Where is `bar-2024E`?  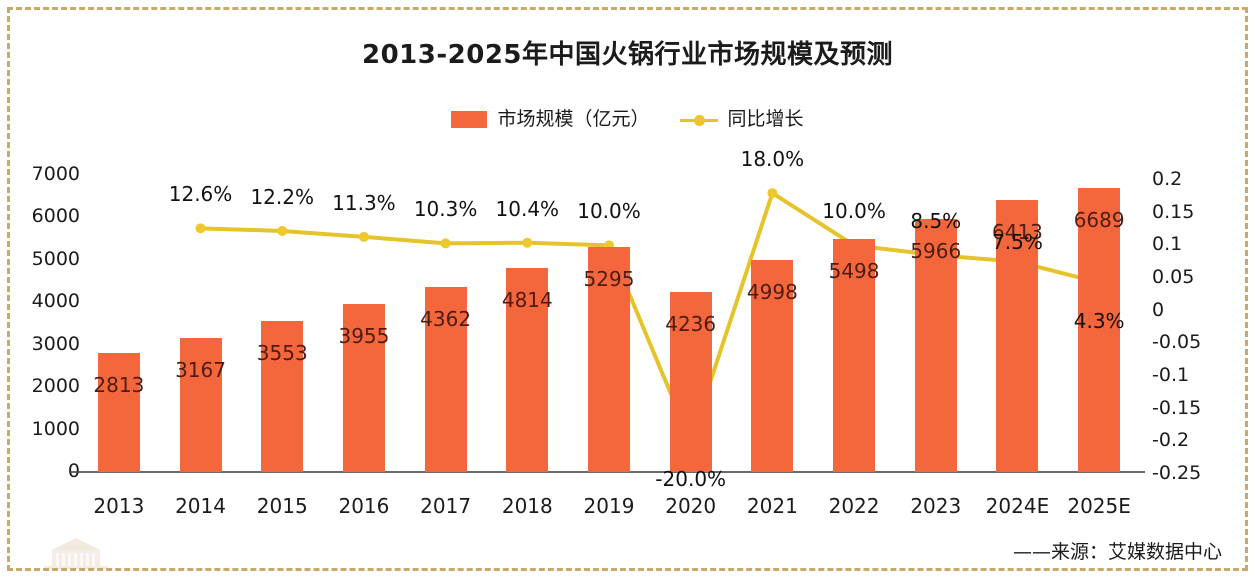 bar-2024E is located at coordinates (1017, 335).